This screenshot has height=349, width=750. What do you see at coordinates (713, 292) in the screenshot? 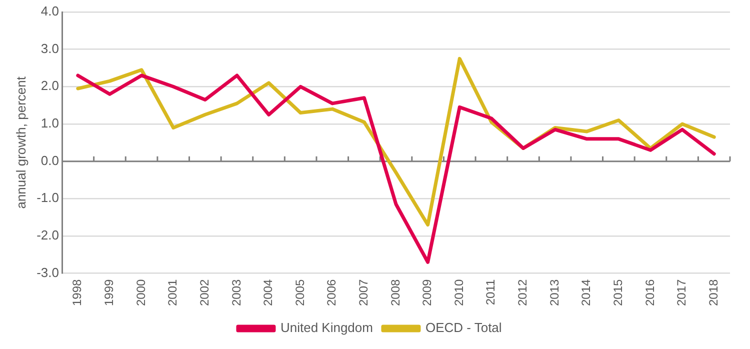
I see `x-tick-label: 2018` at bounding box center [713, 292].